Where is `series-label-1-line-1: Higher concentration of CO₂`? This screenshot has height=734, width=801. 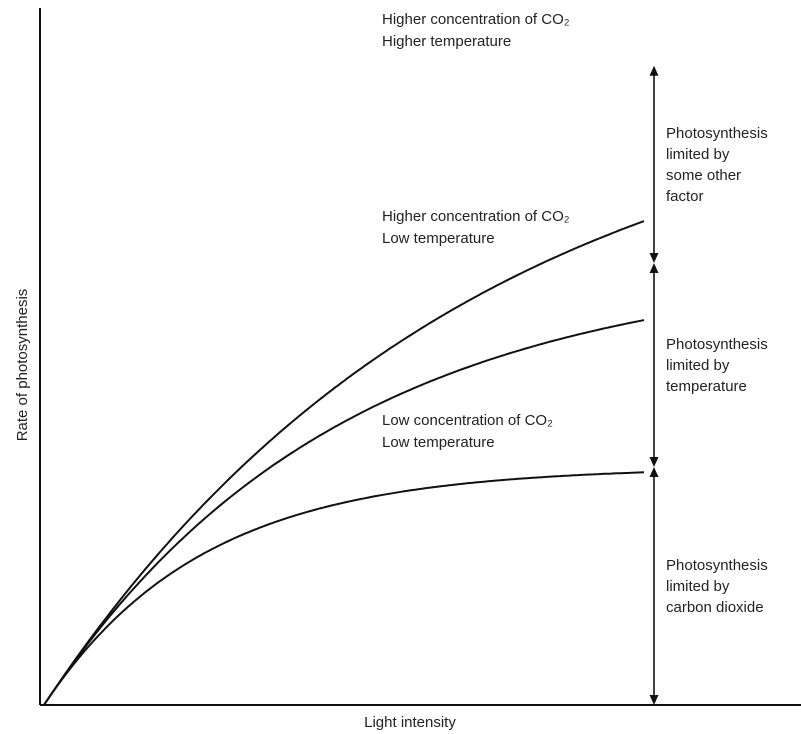
series-label-1-line-1: Higher concentration of CO₂ is located at coordinates (476, 19).